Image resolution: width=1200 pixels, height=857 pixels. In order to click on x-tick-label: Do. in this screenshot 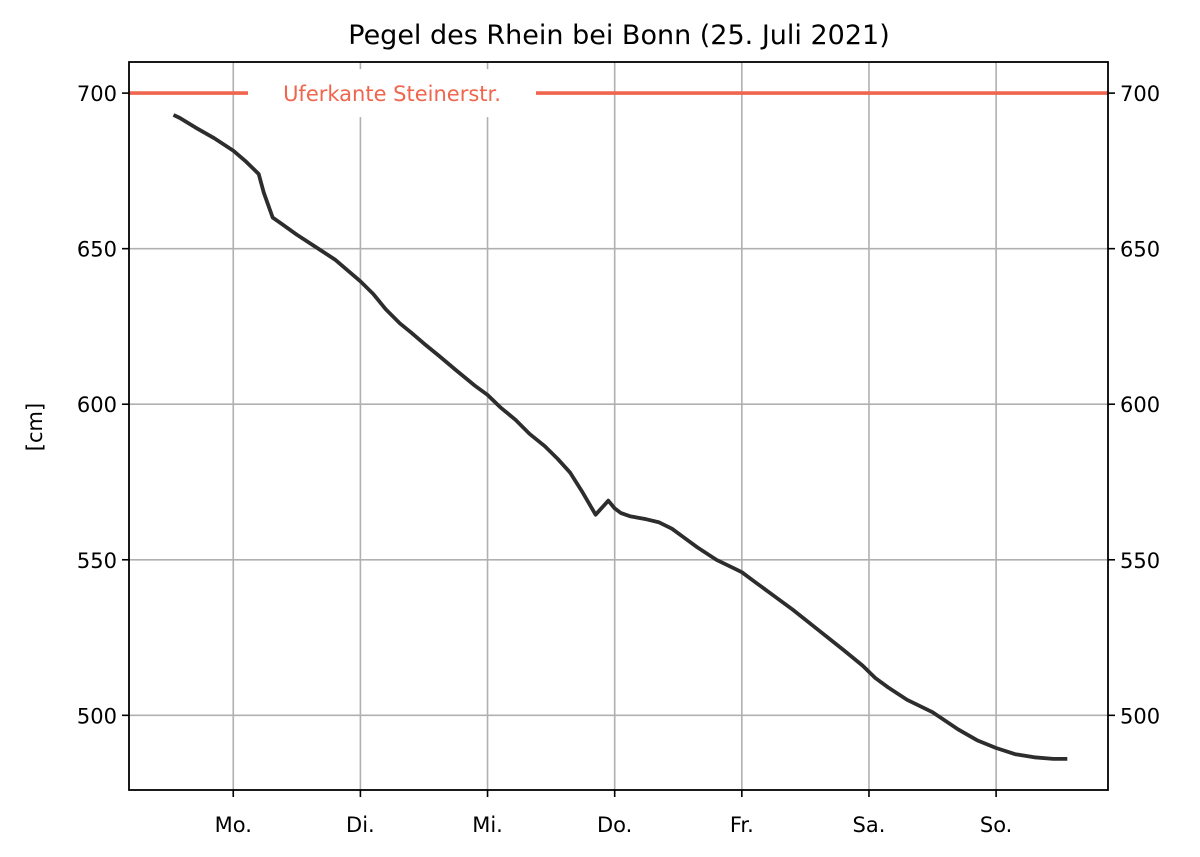, I will do `click(614, 825)`.